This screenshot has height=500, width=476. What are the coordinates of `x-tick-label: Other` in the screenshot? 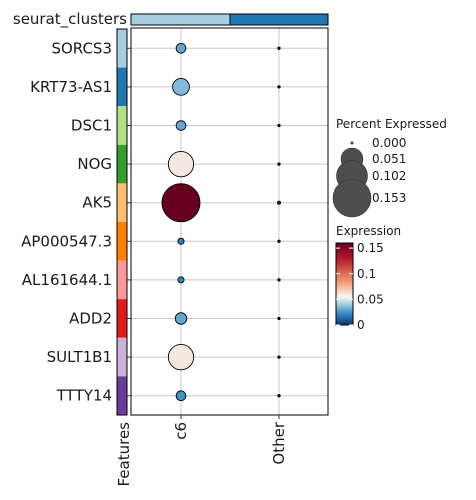 It's located at (279, 442).